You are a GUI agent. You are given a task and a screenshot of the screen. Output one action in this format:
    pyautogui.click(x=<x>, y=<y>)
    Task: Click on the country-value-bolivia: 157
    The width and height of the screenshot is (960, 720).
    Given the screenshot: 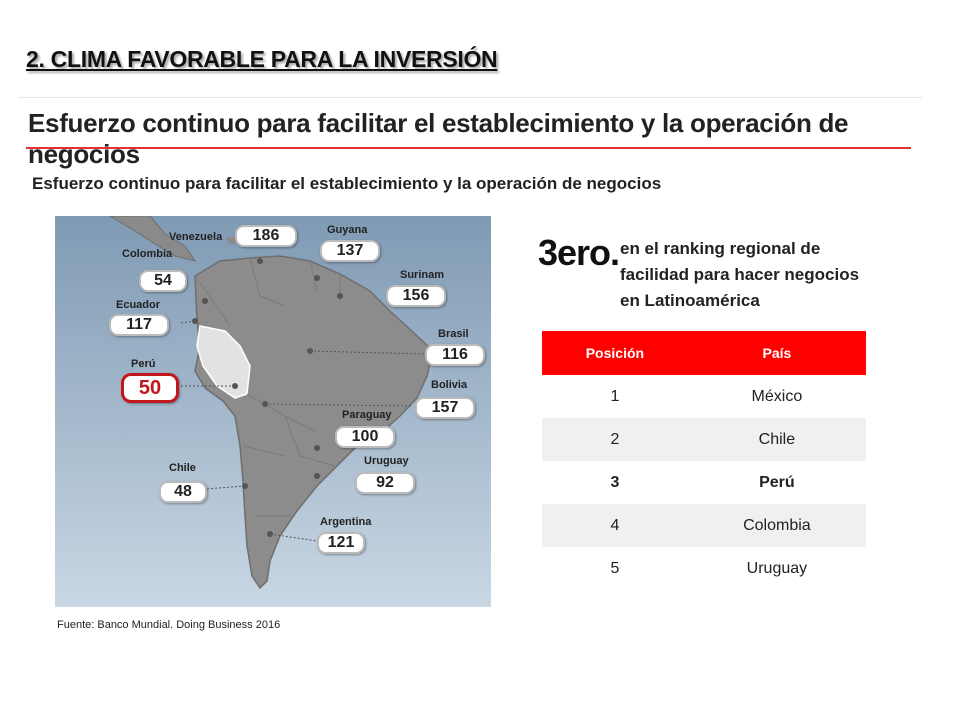 What is the action you would take?
    pyautogui.click(x=445, y=408)
    